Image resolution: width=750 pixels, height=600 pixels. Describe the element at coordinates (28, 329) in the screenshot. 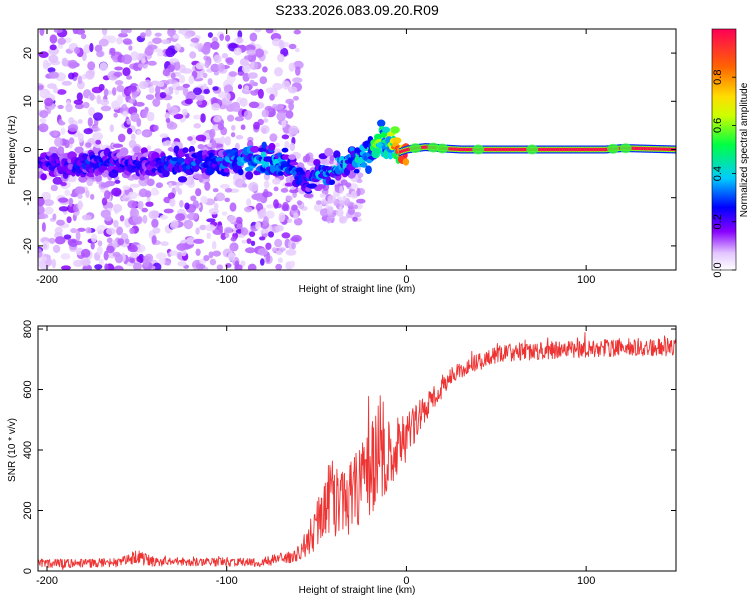

I see `snr-y-tick-label: 800` at that location.